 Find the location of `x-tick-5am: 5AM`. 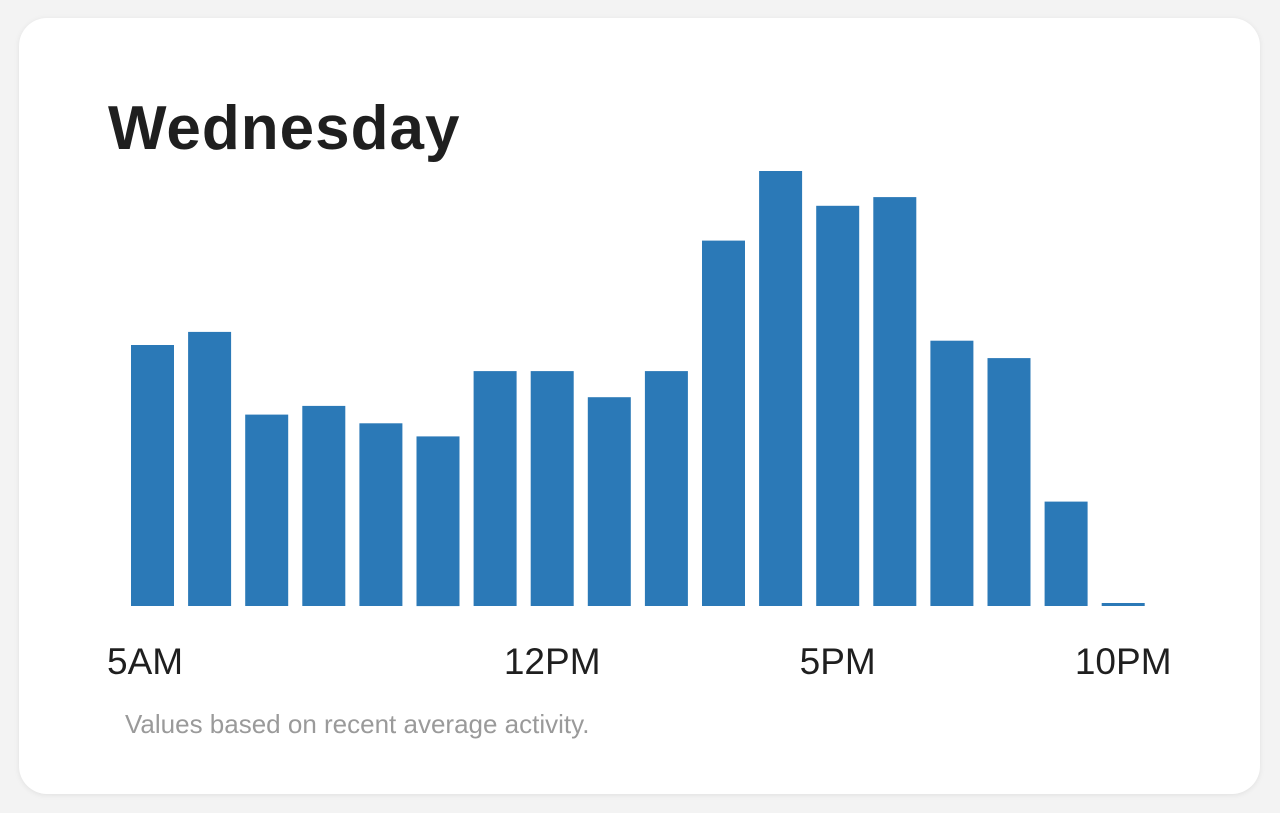

x-tick-5am: 5AM is located at coordinates (145, 661).